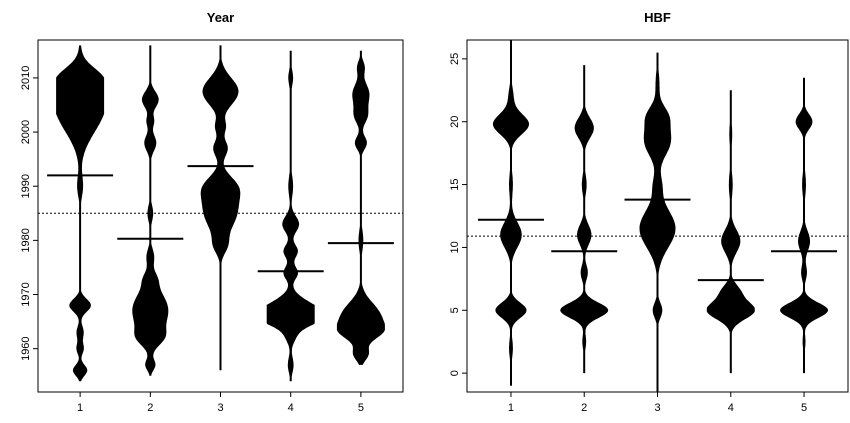 Image resolution: width=850 pixels, height=423 pixels. I want to click on year-y-tick-label: 2000, so click(26, 132).